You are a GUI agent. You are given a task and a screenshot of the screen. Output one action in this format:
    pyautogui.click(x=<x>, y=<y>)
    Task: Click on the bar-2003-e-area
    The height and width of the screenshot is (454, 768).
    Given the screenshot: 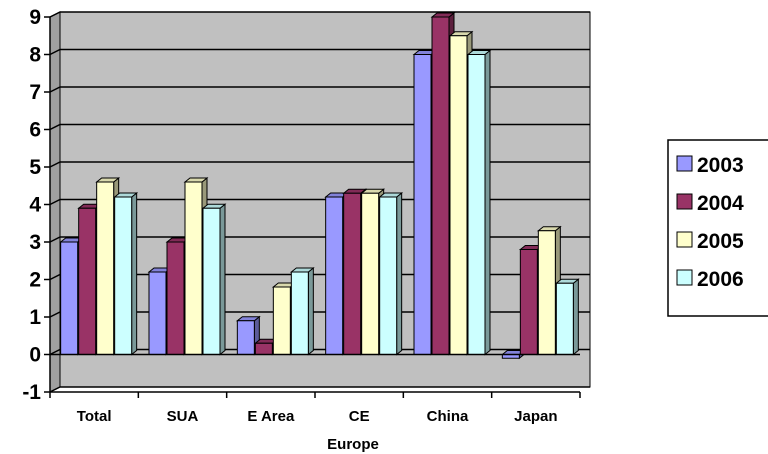 What is the action you would take?
    pyautogui.click(x=248, y=335)
    